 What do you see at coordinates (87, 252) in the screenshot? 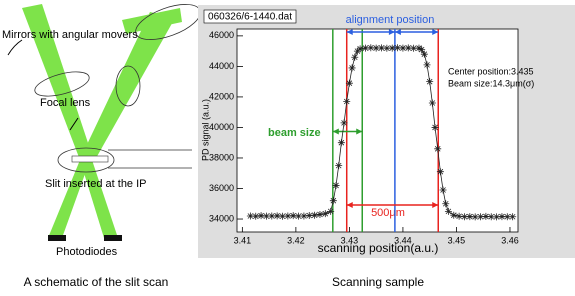
I see `label: Photodiodes` at bounding box center [87, 252].